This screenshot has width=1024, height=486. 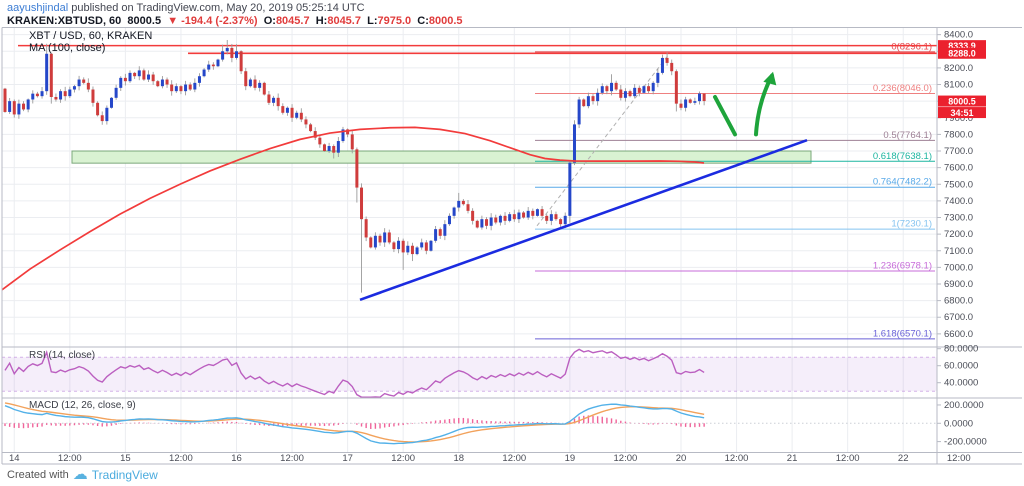 I want to click on tradingview-brand-link: TradingView, so click(x=124, y=475).